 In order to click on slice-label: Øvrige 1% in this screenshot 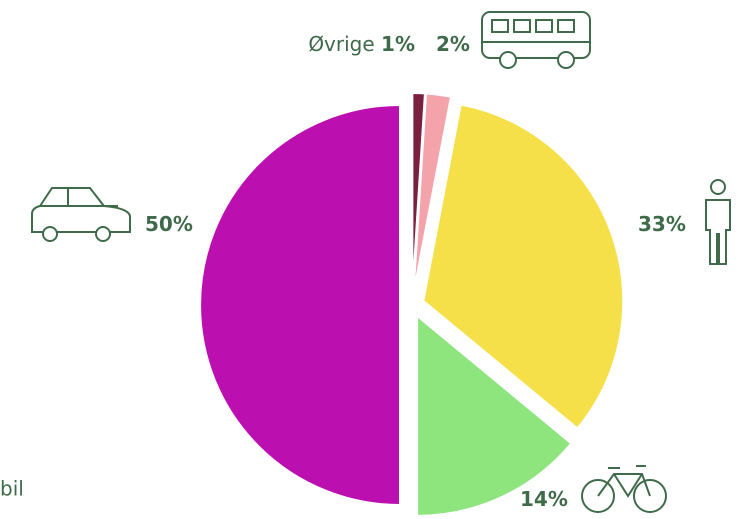, I will do `click(361, 44)`.